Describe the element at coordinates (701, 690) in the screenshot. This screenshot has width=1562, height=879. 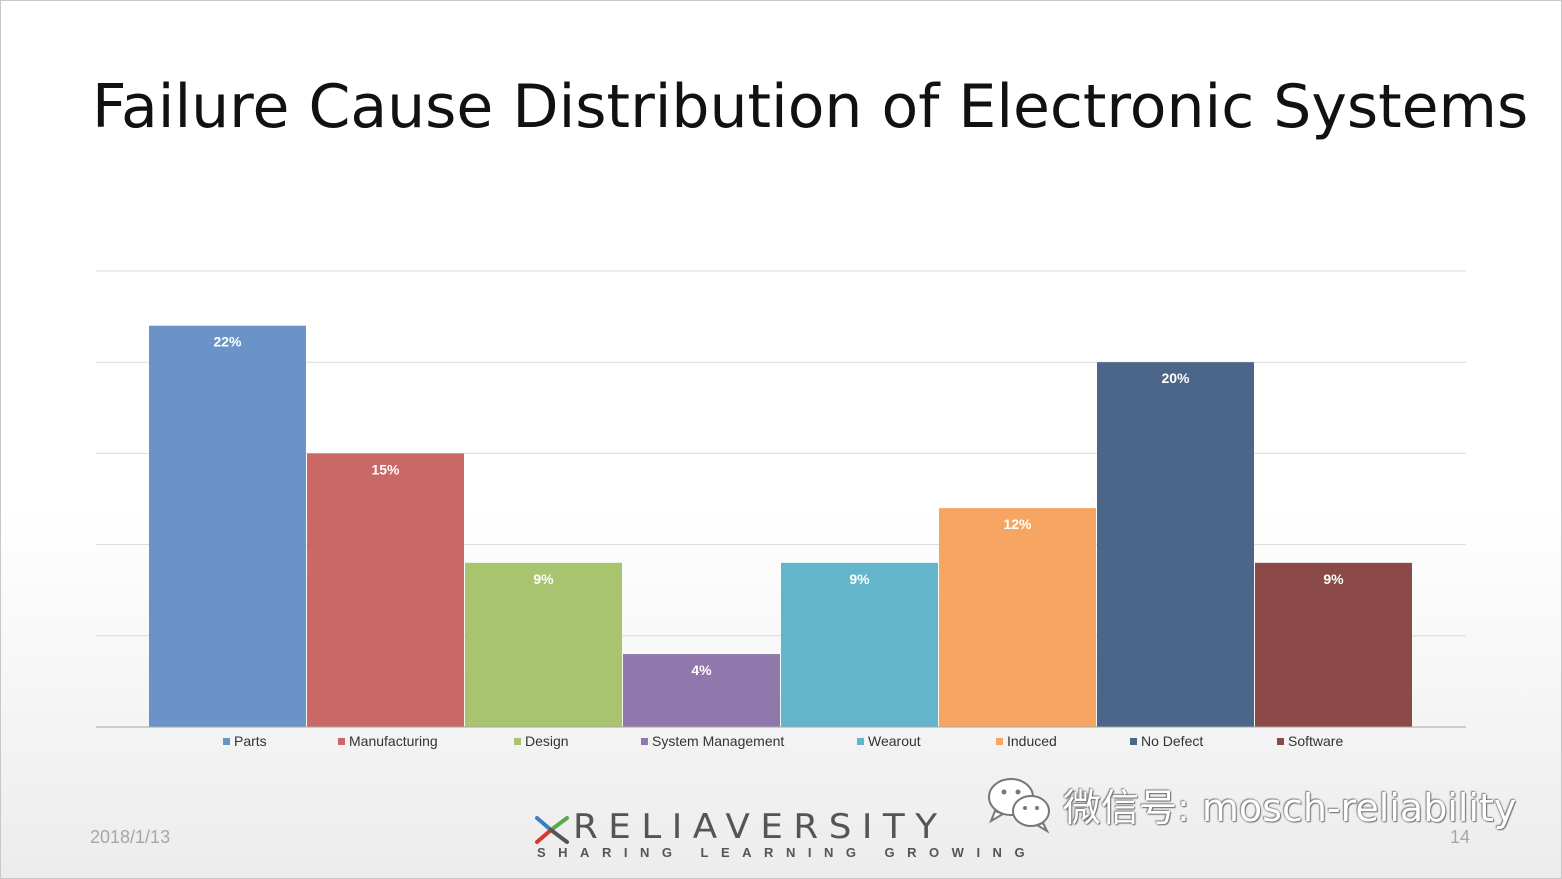
I see `bar-system-management` at that location.